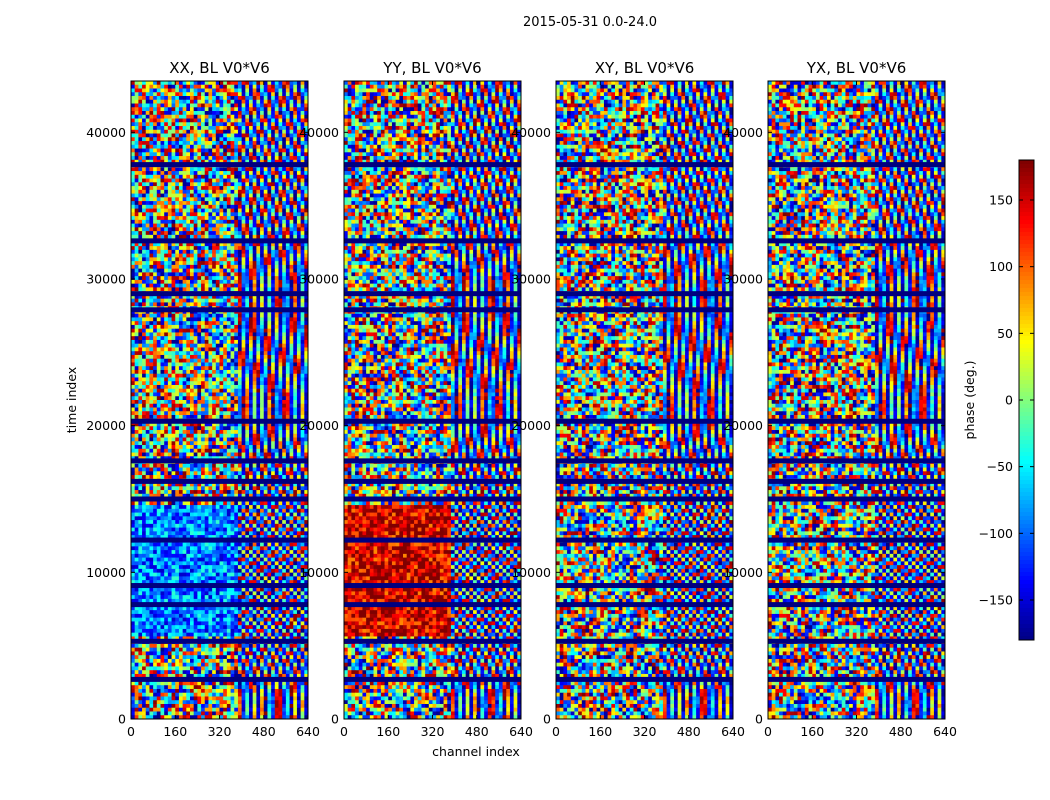 Image resolution: width=1050 pixels, height=800 pixels. What do you see at coordinates (1009, 400) in the screenshot?
I see `colorbar-tick-label: 0` at bounding box center [1009, 400].